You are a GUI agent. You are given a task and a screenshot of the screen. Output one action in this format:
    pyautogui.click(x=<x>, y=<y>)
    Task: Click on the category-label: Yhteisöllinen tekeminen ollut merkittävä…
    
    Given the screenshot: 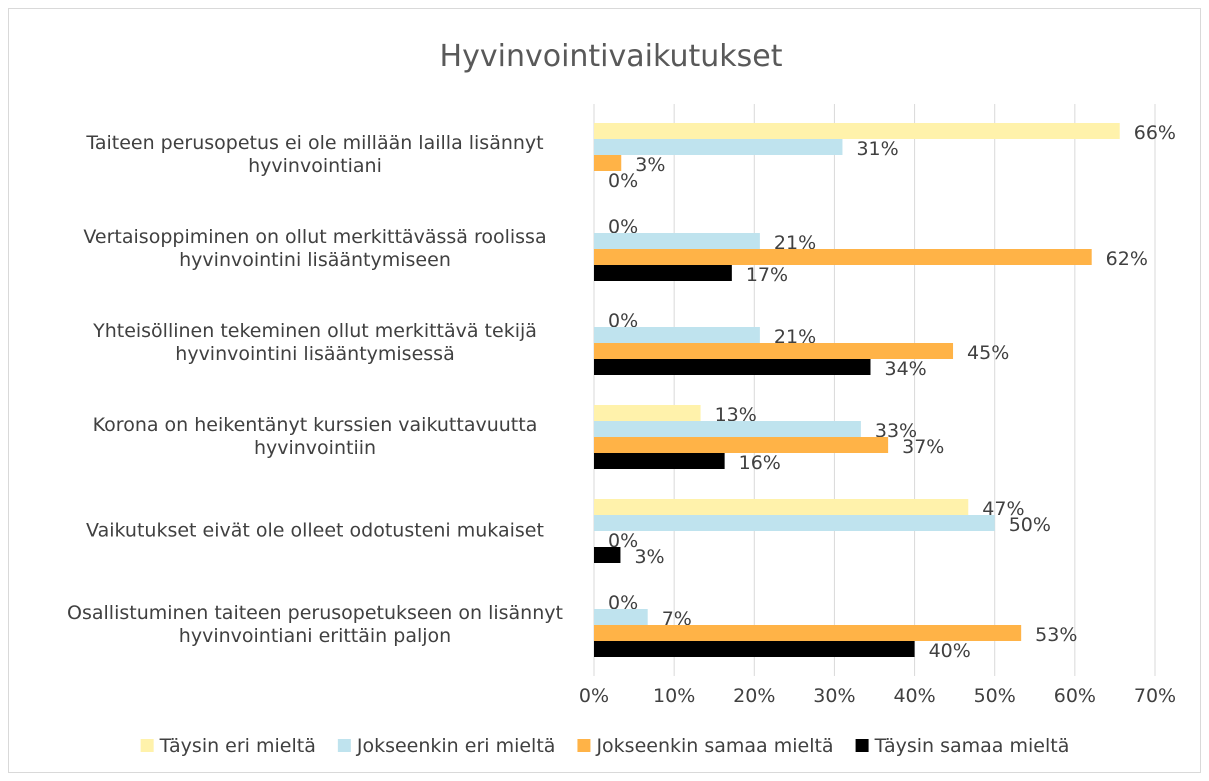 What is the action you would take?
    pyautogui.click(x=315, y=342)
    